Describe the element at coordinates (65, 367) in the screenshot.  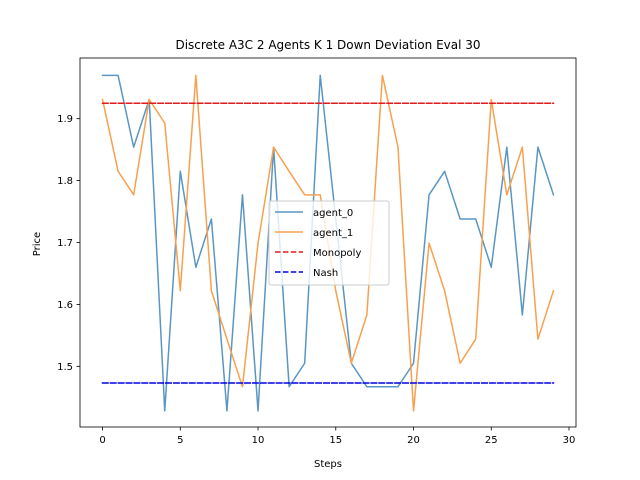
I see `y-tick-label: 1.5` at that location.